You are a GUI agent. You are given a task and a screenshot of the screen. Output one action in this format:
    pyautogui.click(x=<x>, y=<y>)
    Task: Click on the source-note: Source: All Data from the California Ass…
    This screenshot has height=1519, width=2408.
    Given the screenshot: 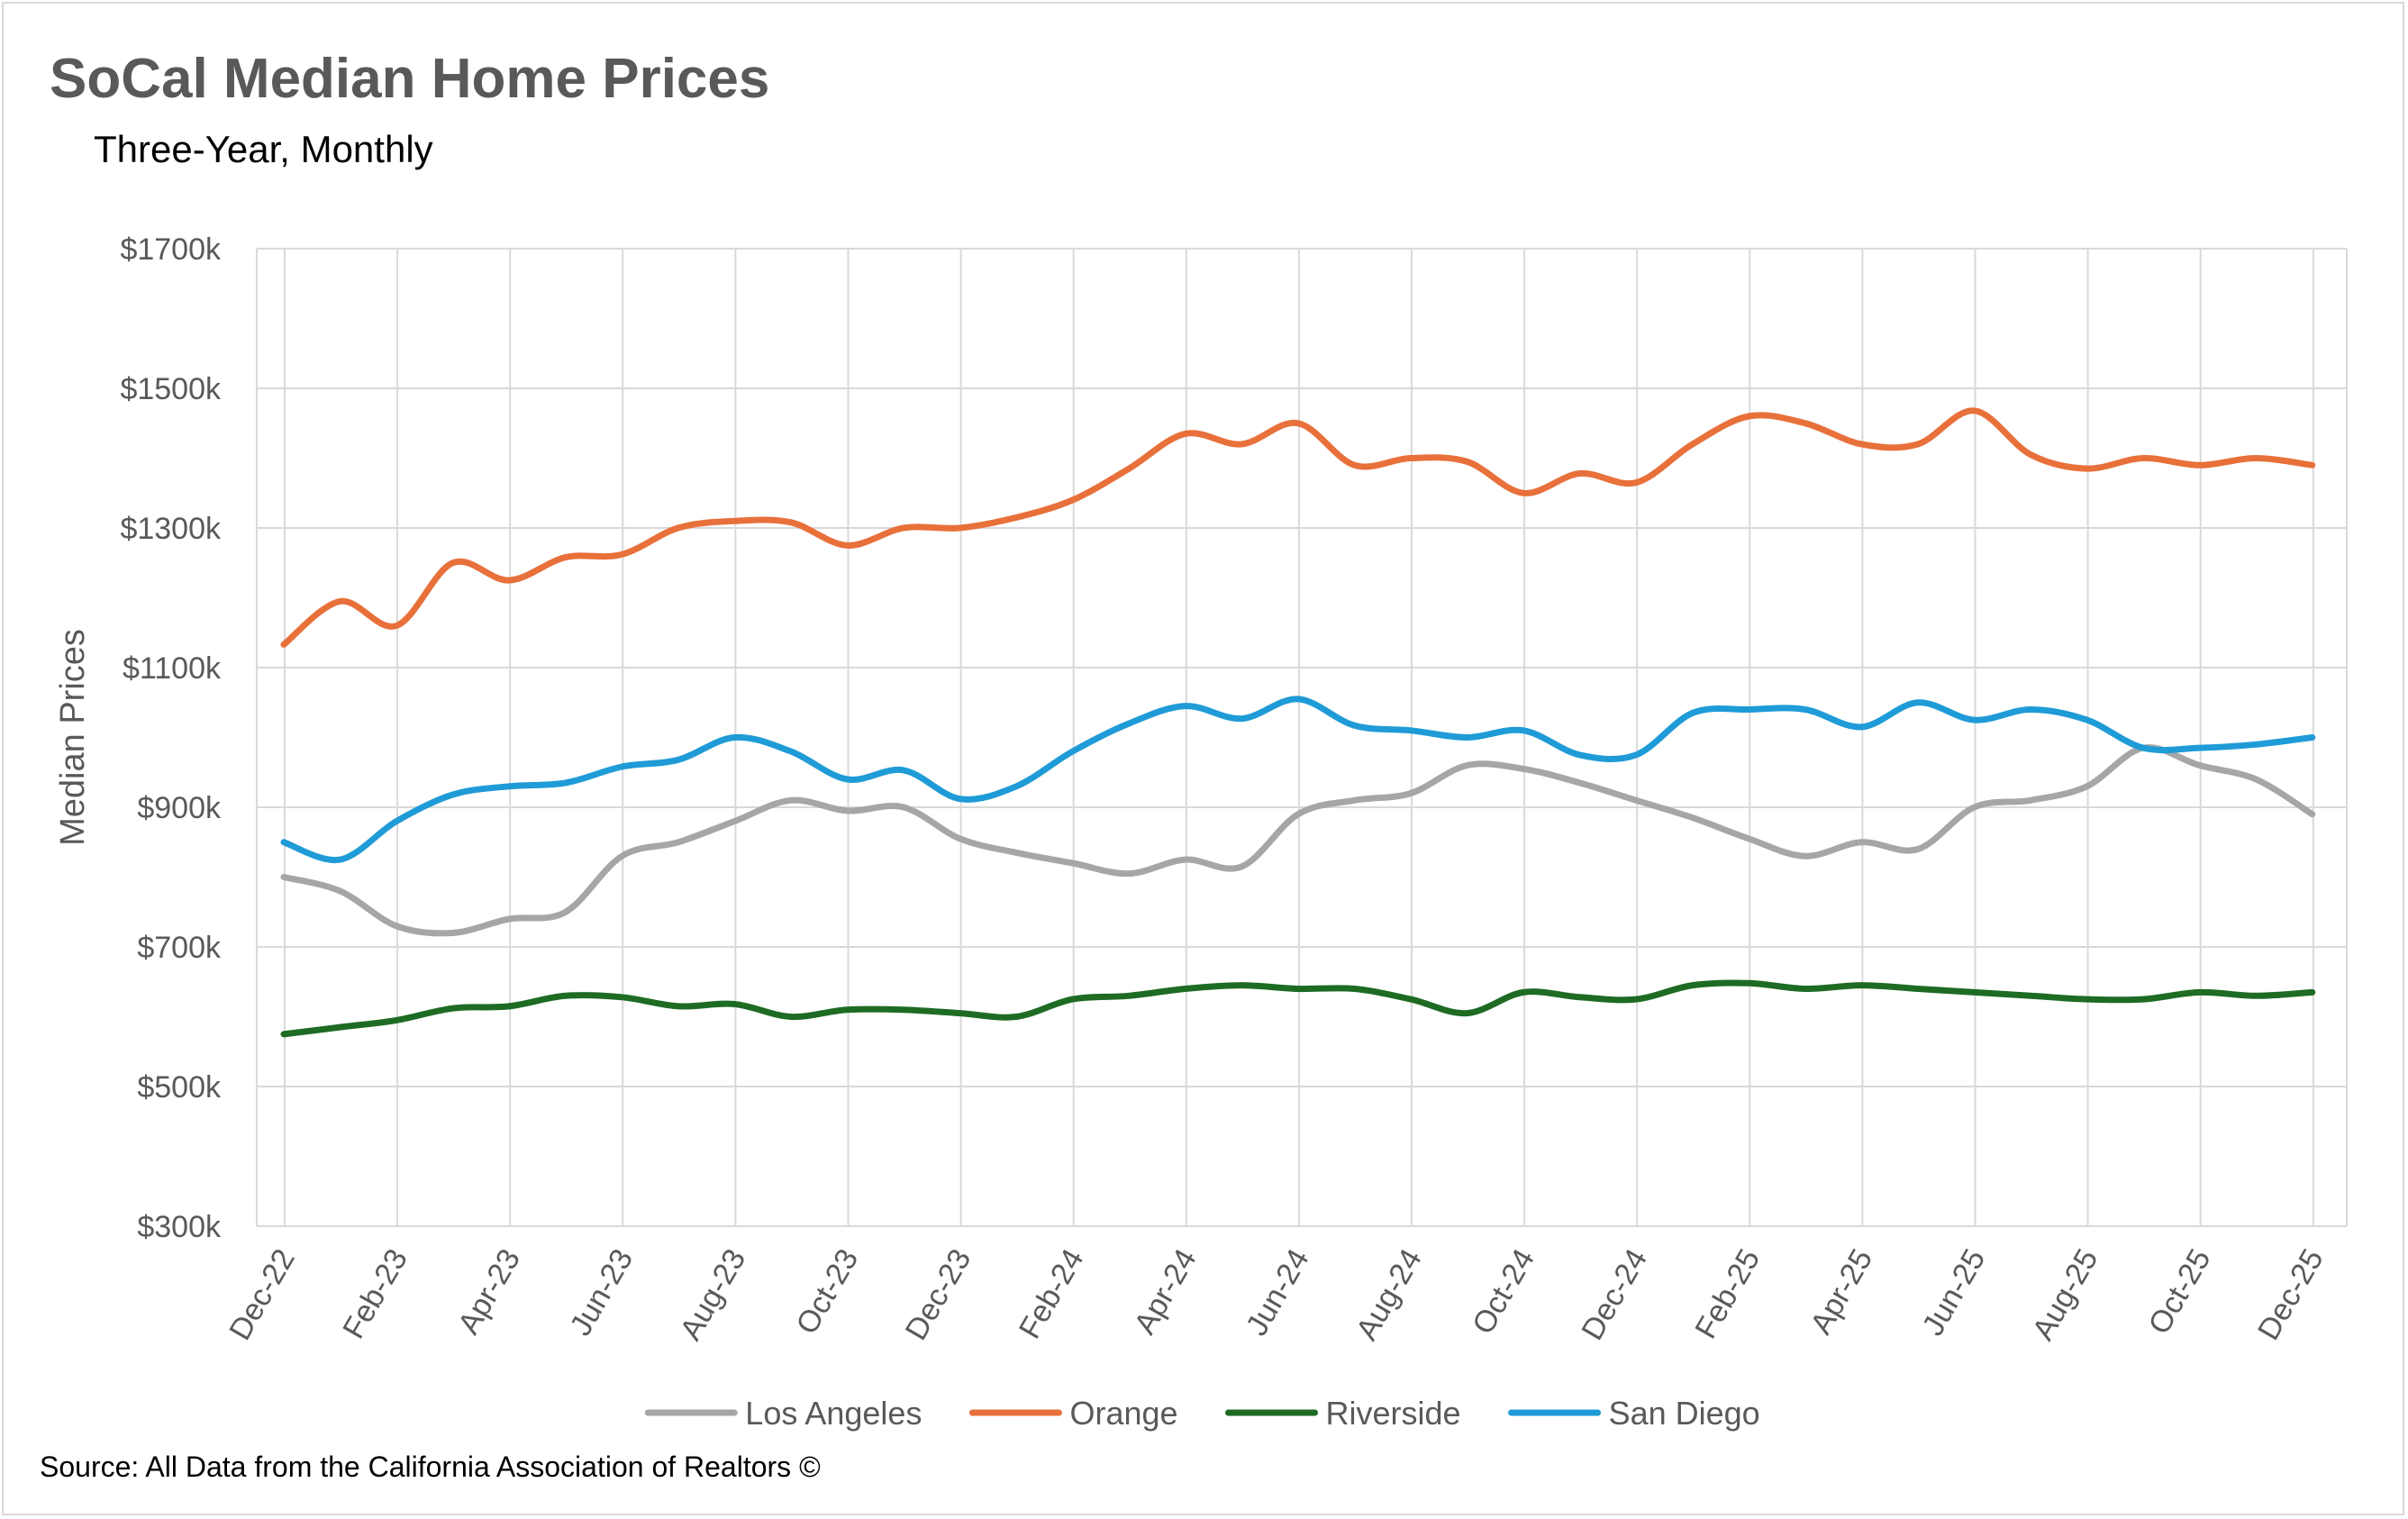 What is the action you would take?
    pyautogui.click(x=431, y=1467)
    